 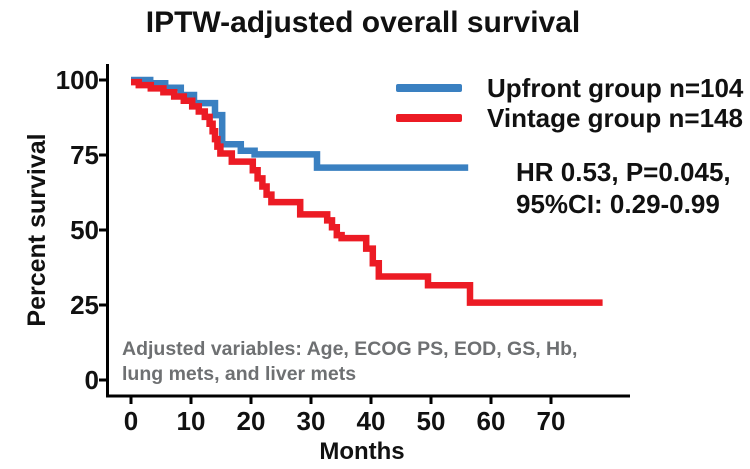 What do you see at coordinates (429, 118) in the screenshot?
I see `legend-swatch-vintage` at bounding box center [429, 118].